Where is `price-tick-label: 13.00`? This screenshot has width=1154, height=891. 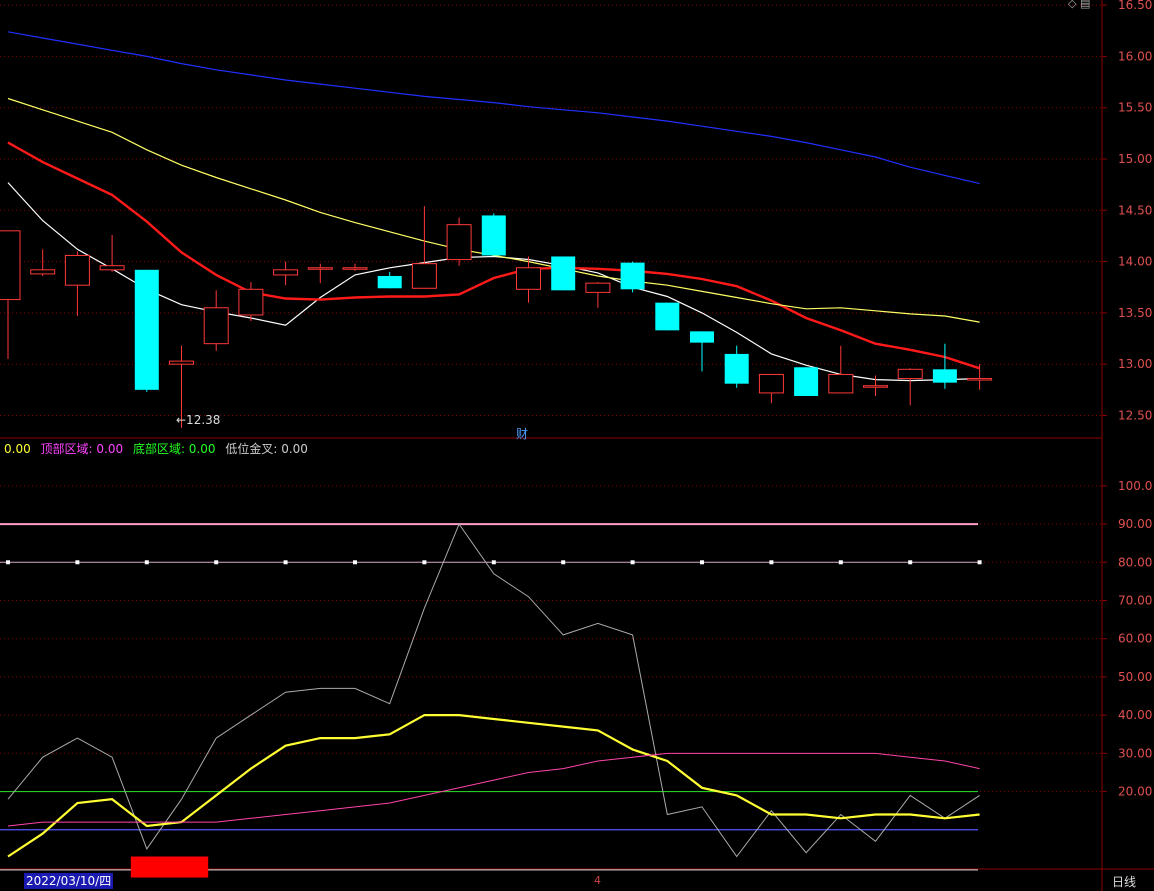 price-tick-label: 13.00 is located at coordinates (1135, 364).